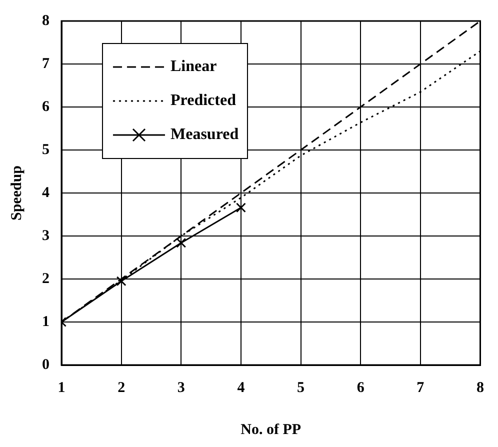  What do you see at coordinates (301, 388) in the screenshot?
I see `x-tick-label: 5` at bounding box center [301, 388].